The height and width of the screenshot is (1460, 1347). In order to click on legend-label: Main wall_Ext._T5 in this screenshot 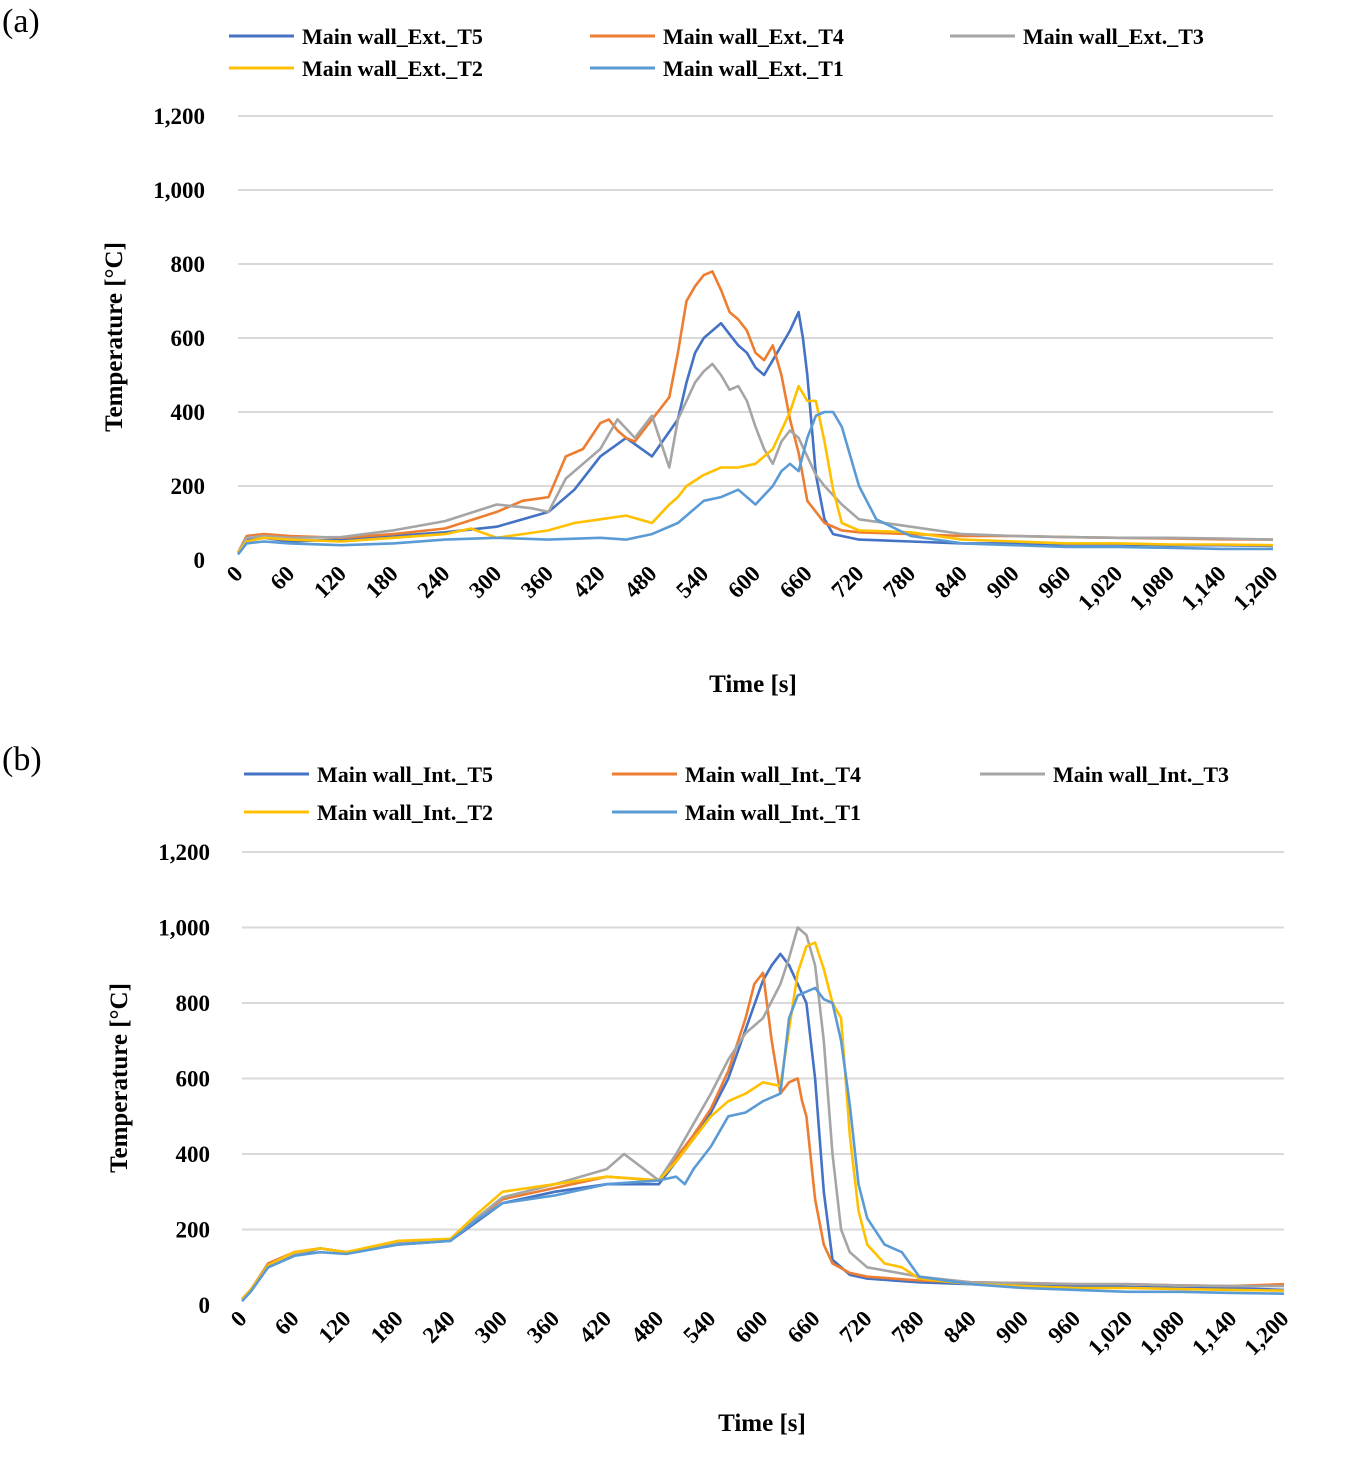, I will do `click(392, 36)`.